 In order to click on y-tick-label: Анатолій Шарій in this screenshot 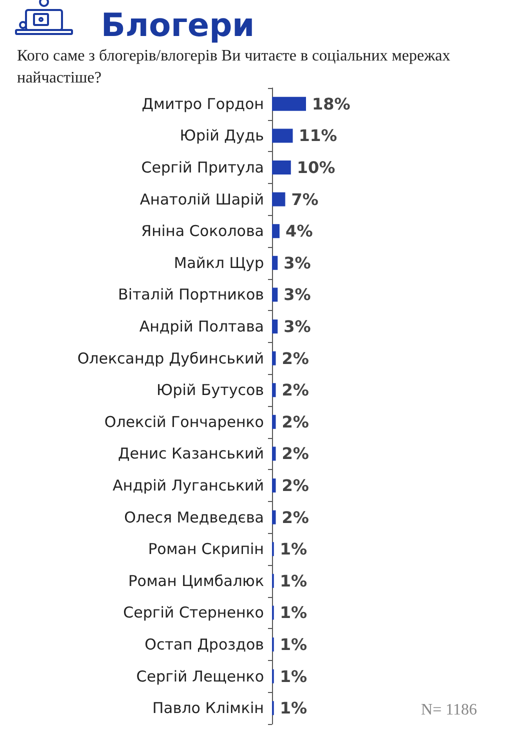, I will do `click(202, 199)`.